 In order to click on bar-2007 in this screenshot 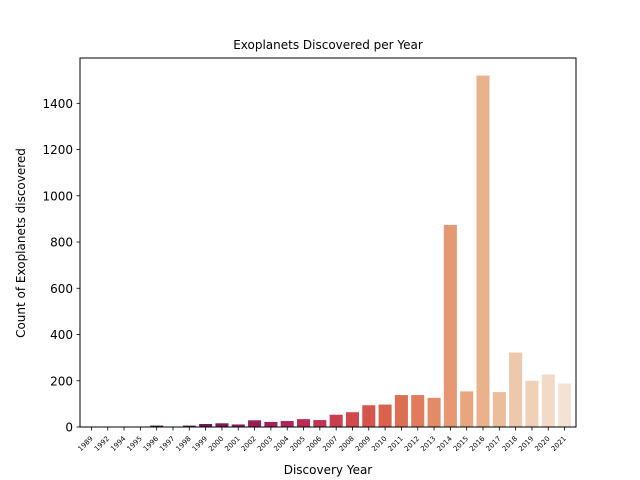, I will do `click(336, 420)`.